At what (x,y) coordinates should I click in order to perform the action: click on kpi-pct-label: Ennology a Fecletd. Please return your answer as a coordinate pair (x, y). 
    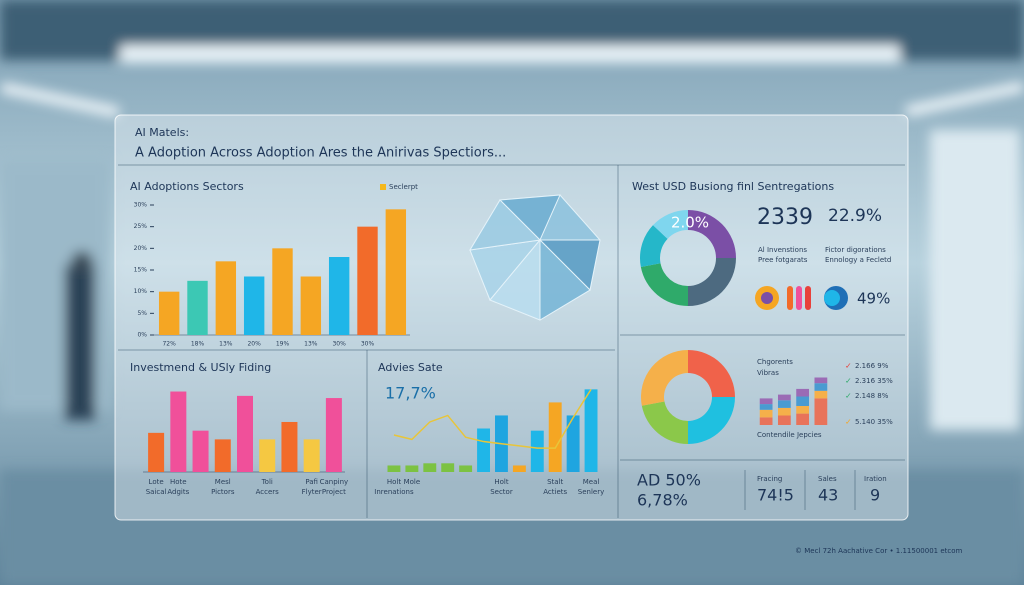
    Looking at the image, I should click on (858, 260).